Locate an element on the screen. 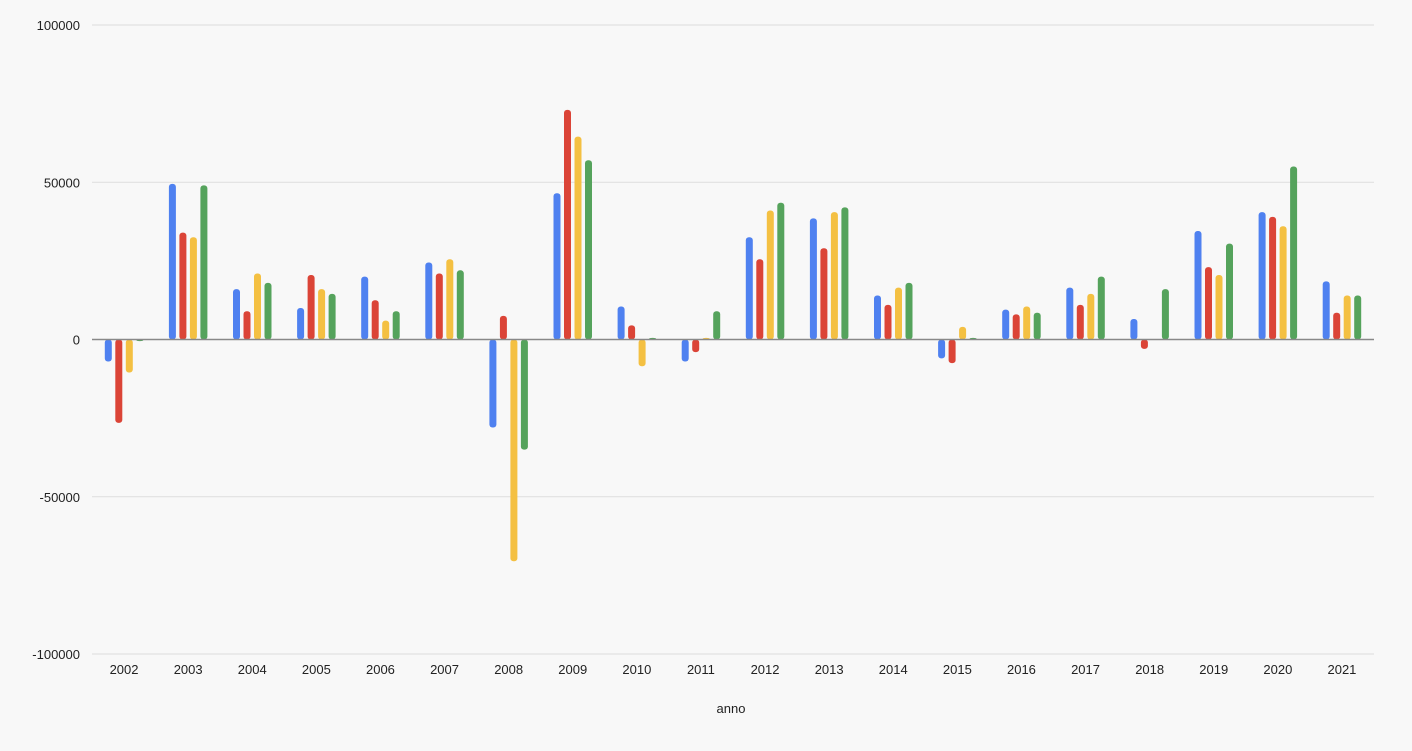  x-tick-label: 2021 is located at coordinates (1341, 669).